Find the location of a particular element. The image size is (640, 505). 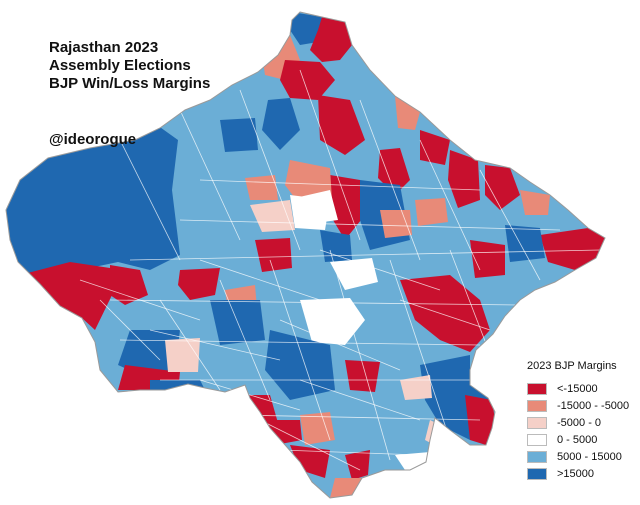

legend-item-win: 5000 - 15000 is located at coordinates (583, 456).